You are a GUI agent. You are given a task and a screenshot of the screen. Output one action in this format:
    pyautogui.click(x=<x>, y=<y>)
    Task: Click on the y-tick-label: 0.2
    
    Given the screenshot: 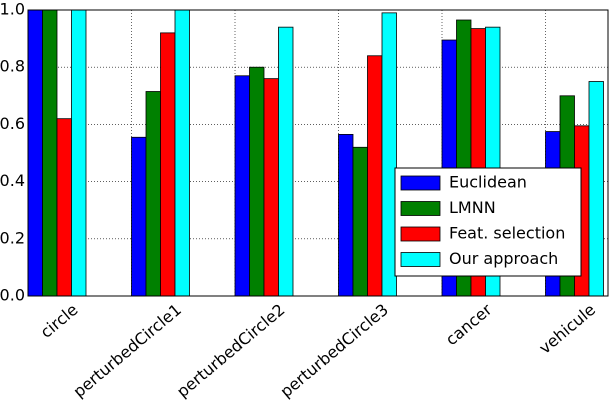 What is the action you would take?
    pyautogui.click(x=12, y=237)
    